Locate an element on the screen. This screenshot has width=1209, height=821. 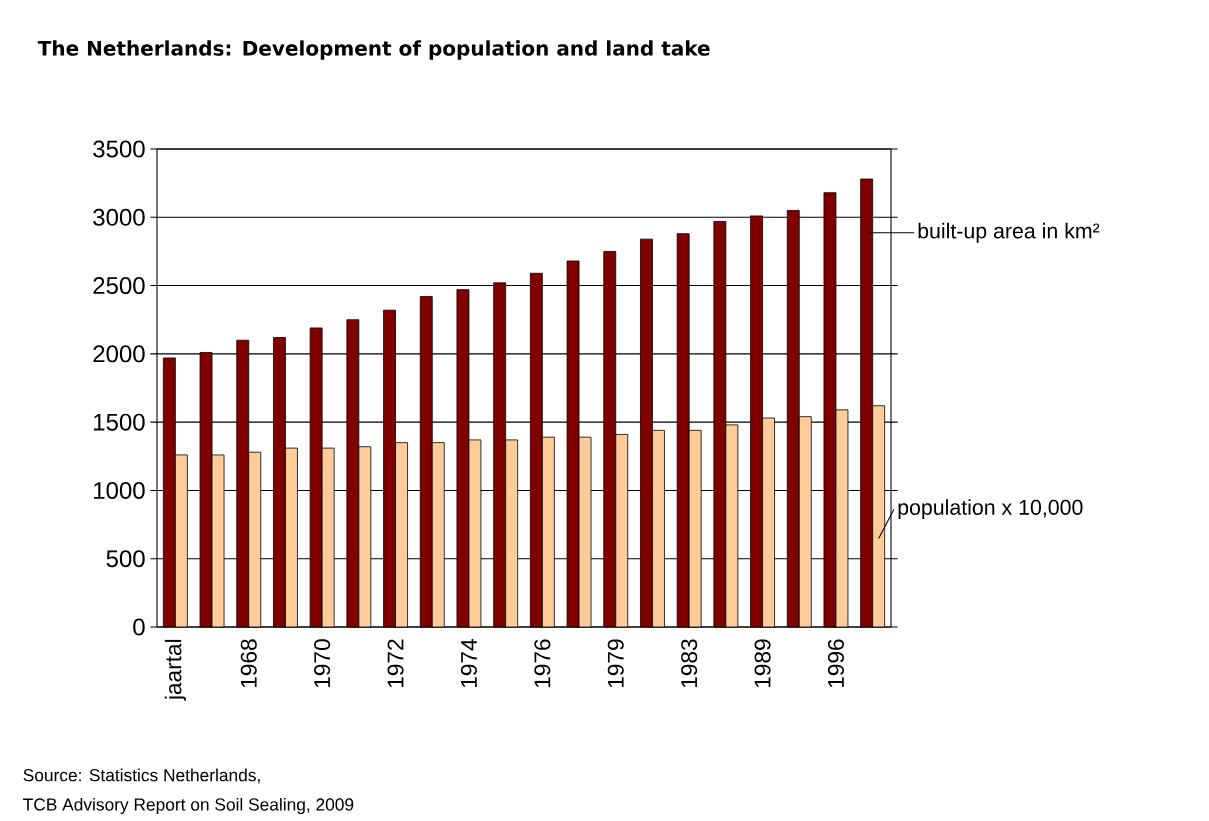
x-tick-label: jaartal is located at coordinates (175, 670).